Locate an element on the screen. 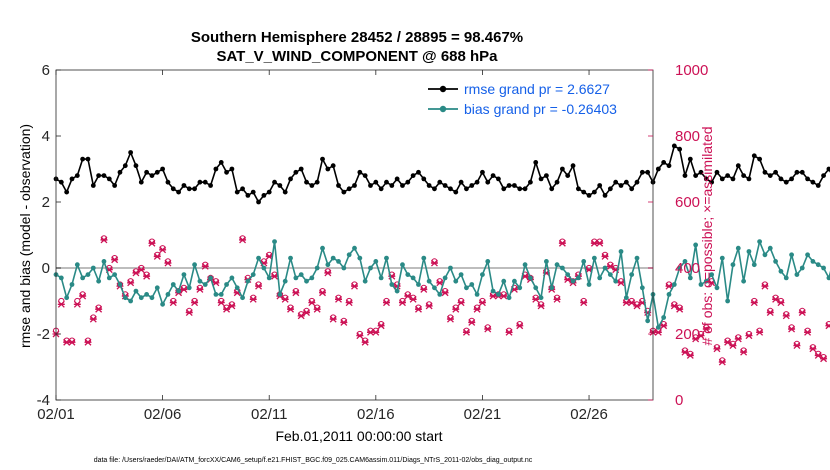  legend-bias-label: bias grand pr = -0.26403 is located at coordinates (540, 109).